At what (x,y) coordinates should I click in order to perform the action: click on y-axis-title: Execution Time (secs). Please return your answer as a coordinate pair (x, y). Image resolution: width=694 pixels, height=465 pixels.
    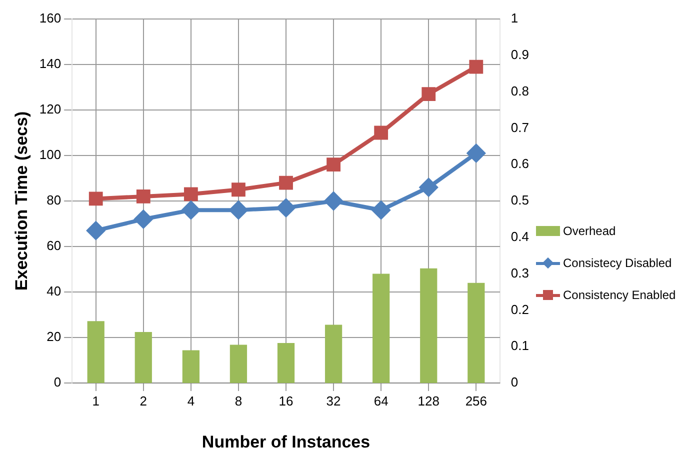
    Looking at the image, I should click on (21, 201).